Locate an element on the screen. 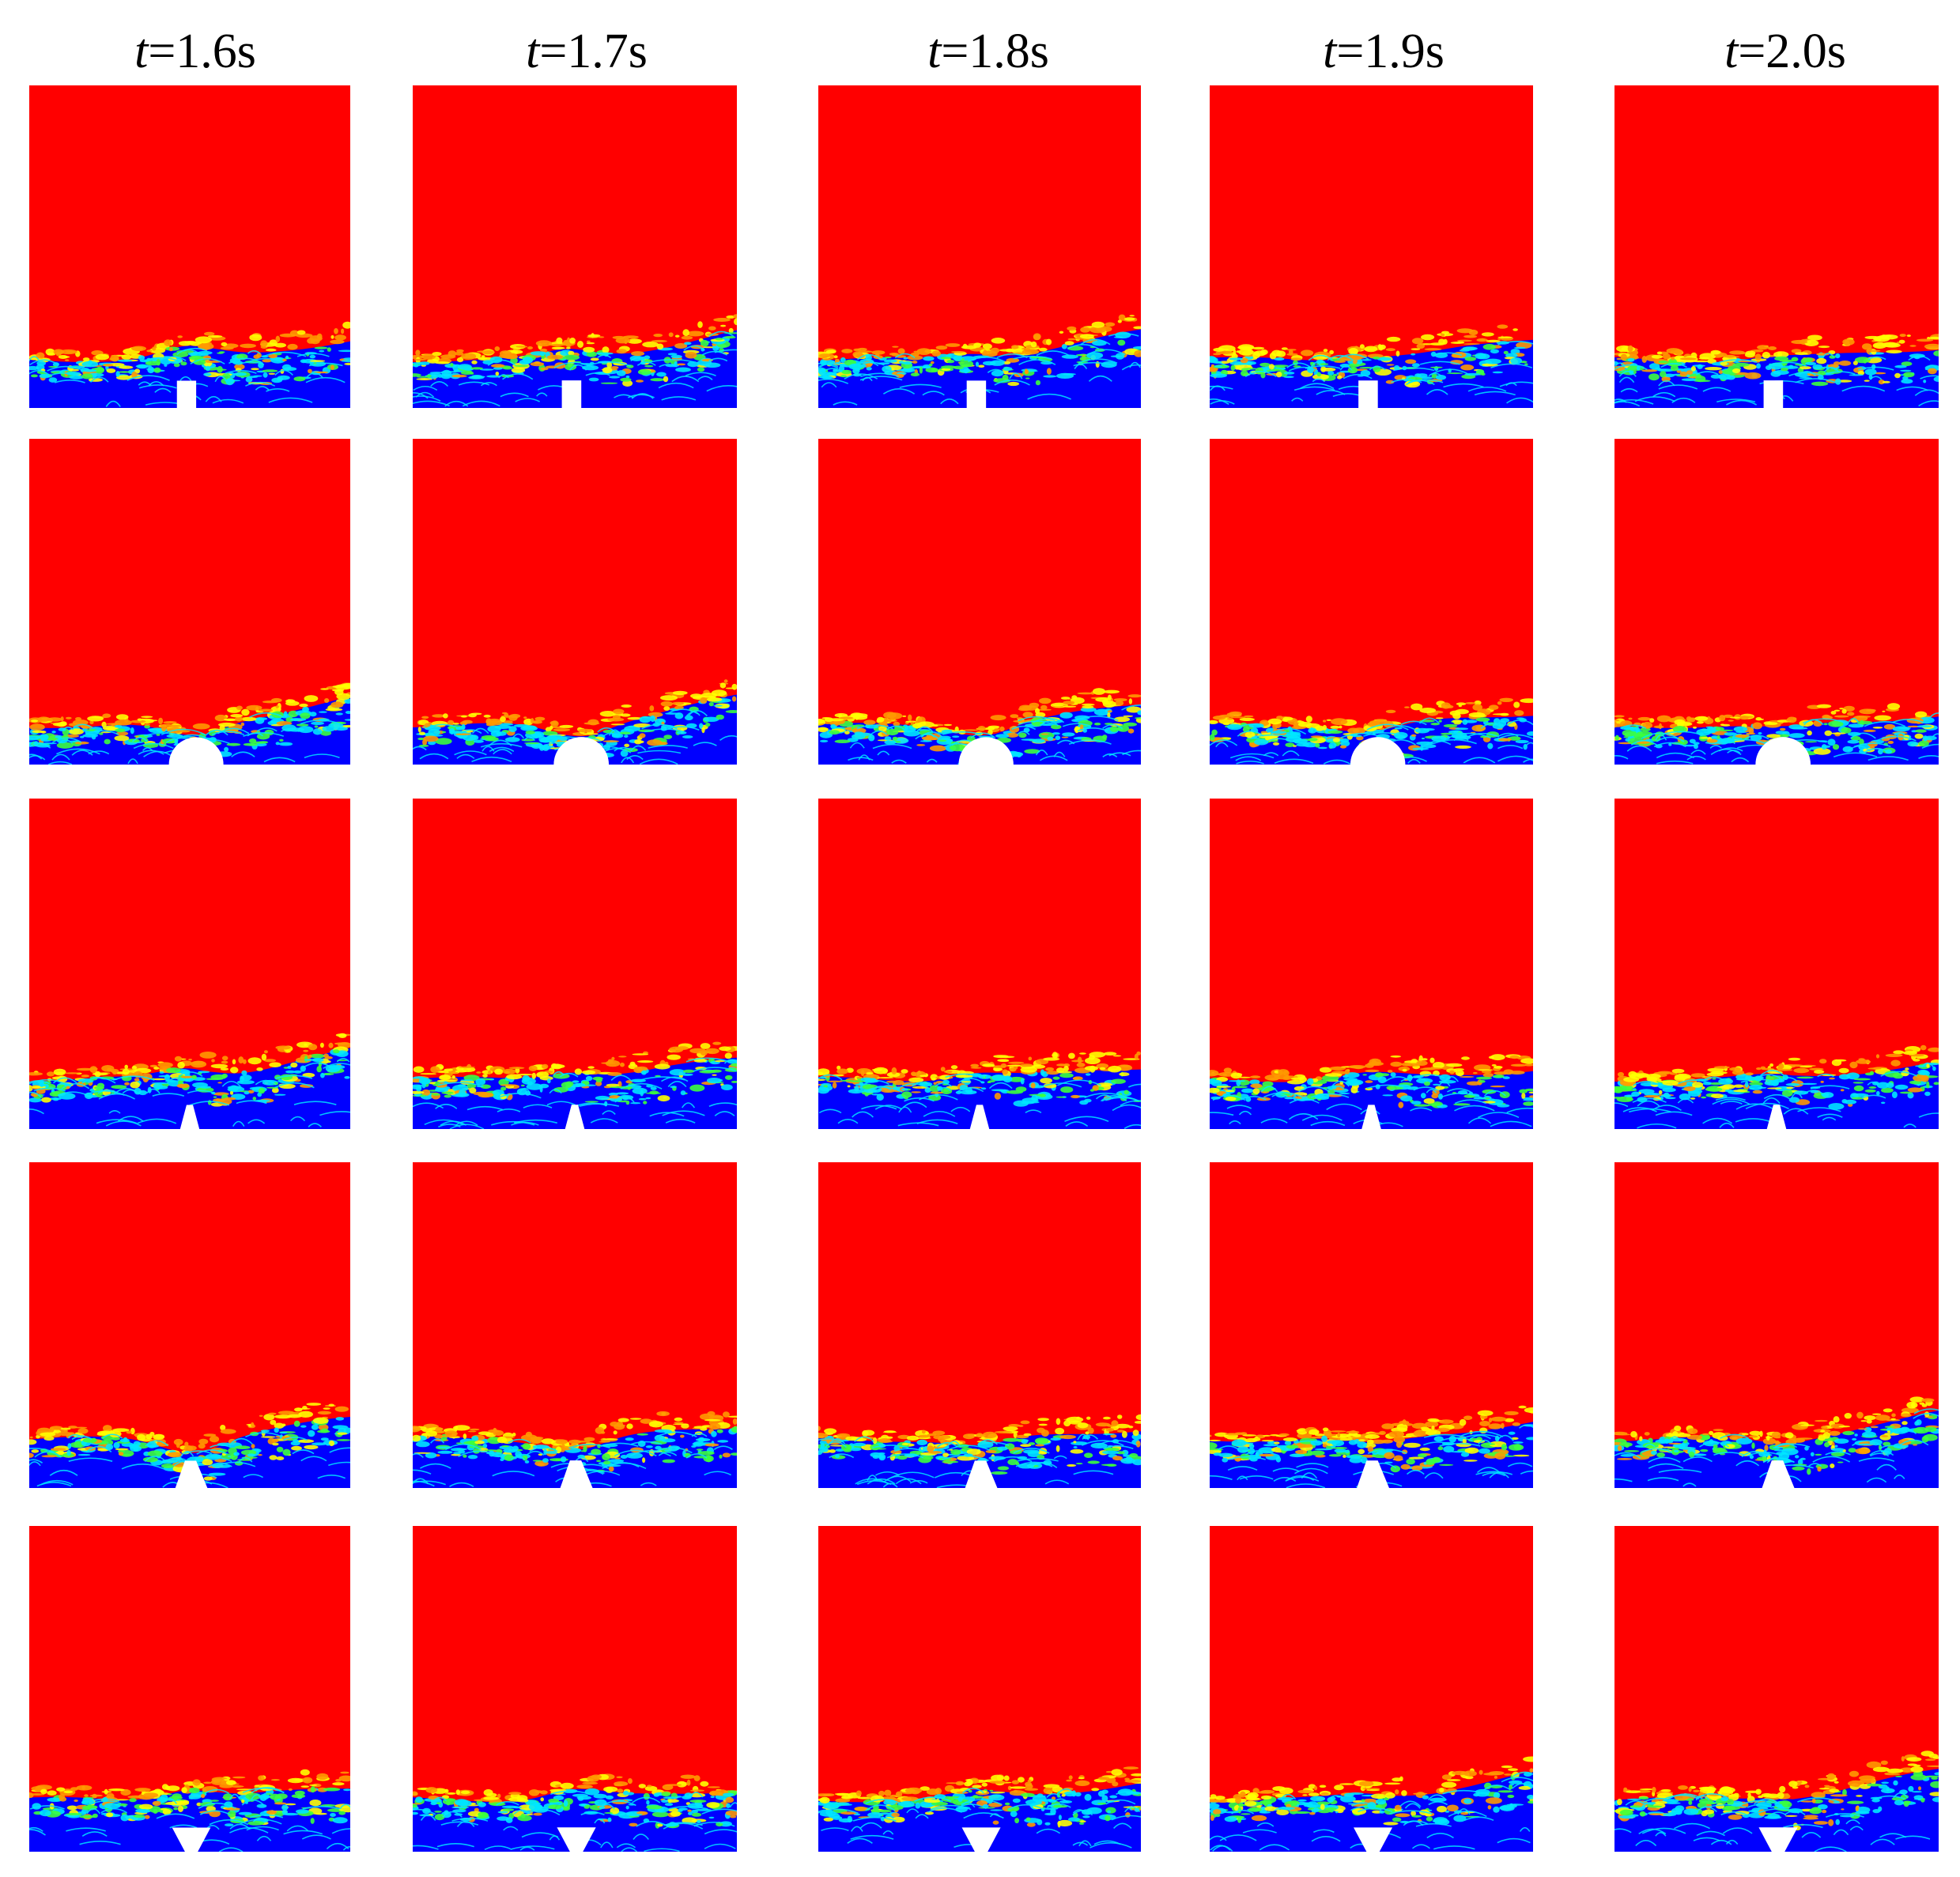 This screenshot has height=1877, width=1960. panel-row2-col3 is located at coordinates (979, 602).